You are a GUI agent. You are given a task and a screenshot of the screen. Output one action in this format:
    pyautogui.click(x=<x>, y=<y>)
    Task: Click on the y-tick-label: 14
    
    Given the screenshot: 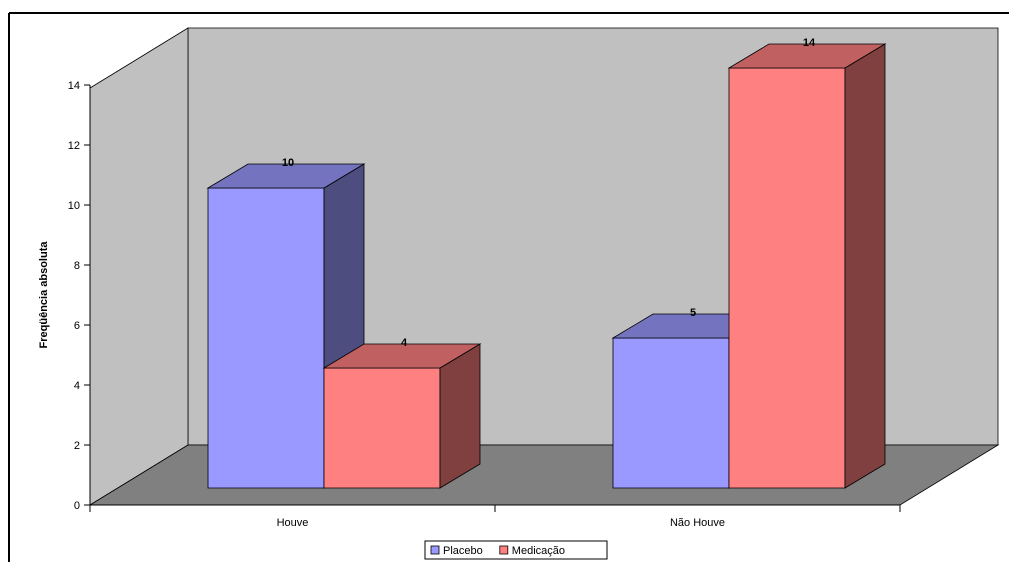 What is the action you would take?
    pyautogui.click(x=74, y=86)
    